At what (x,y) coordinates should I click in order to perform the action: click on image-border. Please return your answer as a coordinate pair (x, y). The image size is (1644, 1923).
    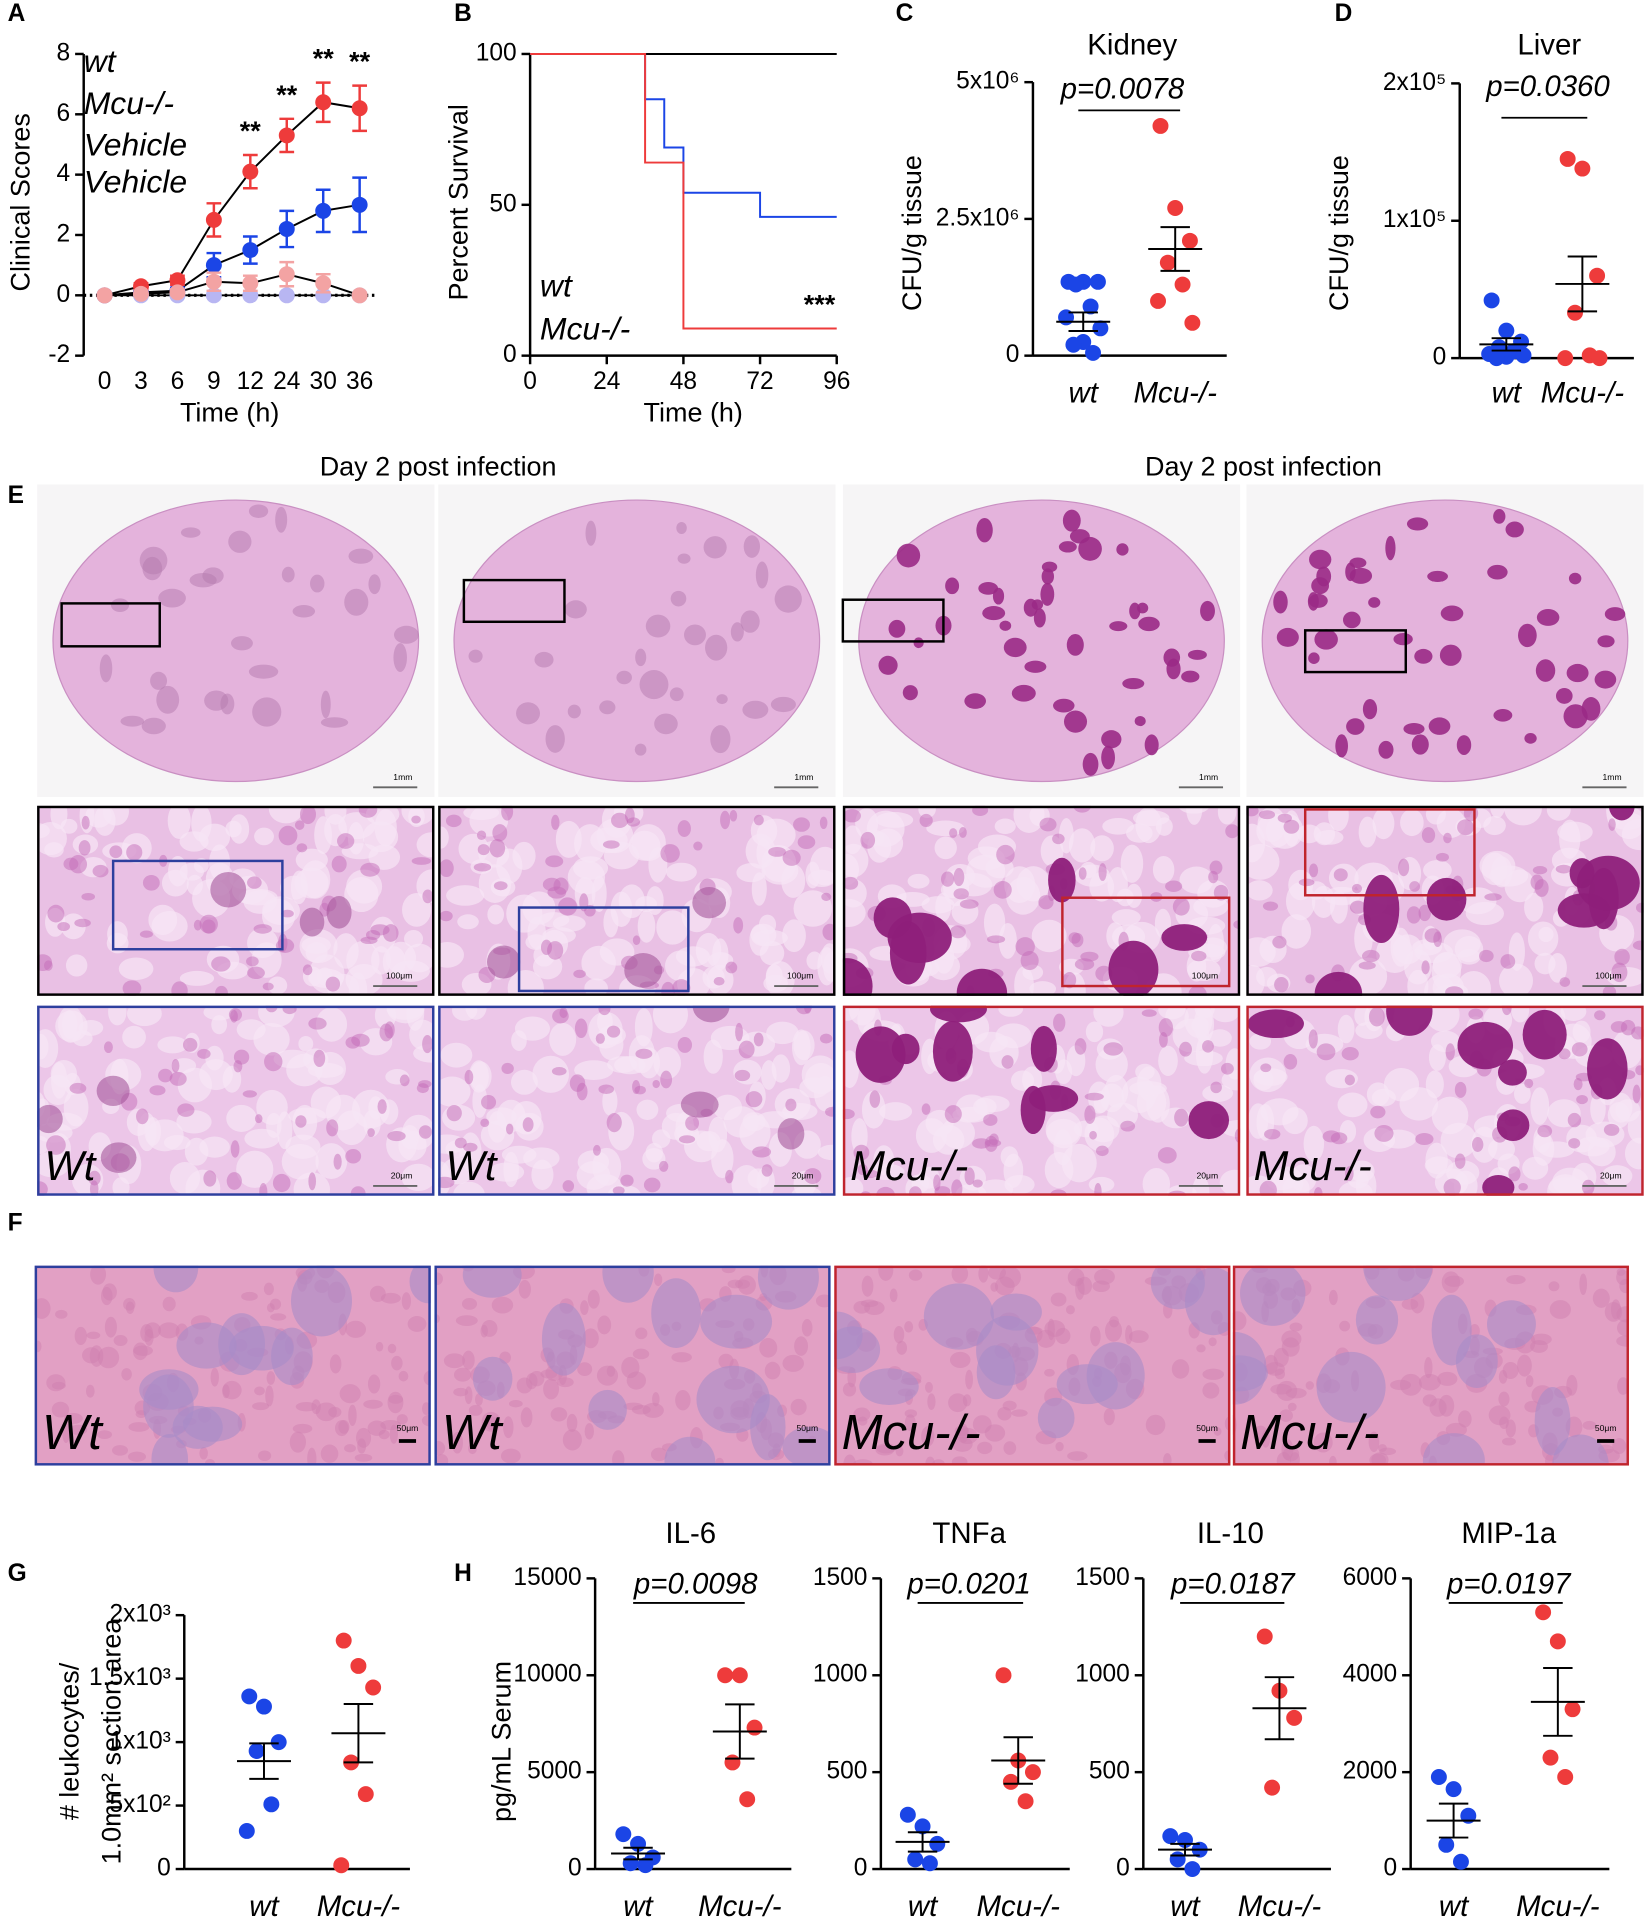
    Looking at the image, I should click on (637, 900).